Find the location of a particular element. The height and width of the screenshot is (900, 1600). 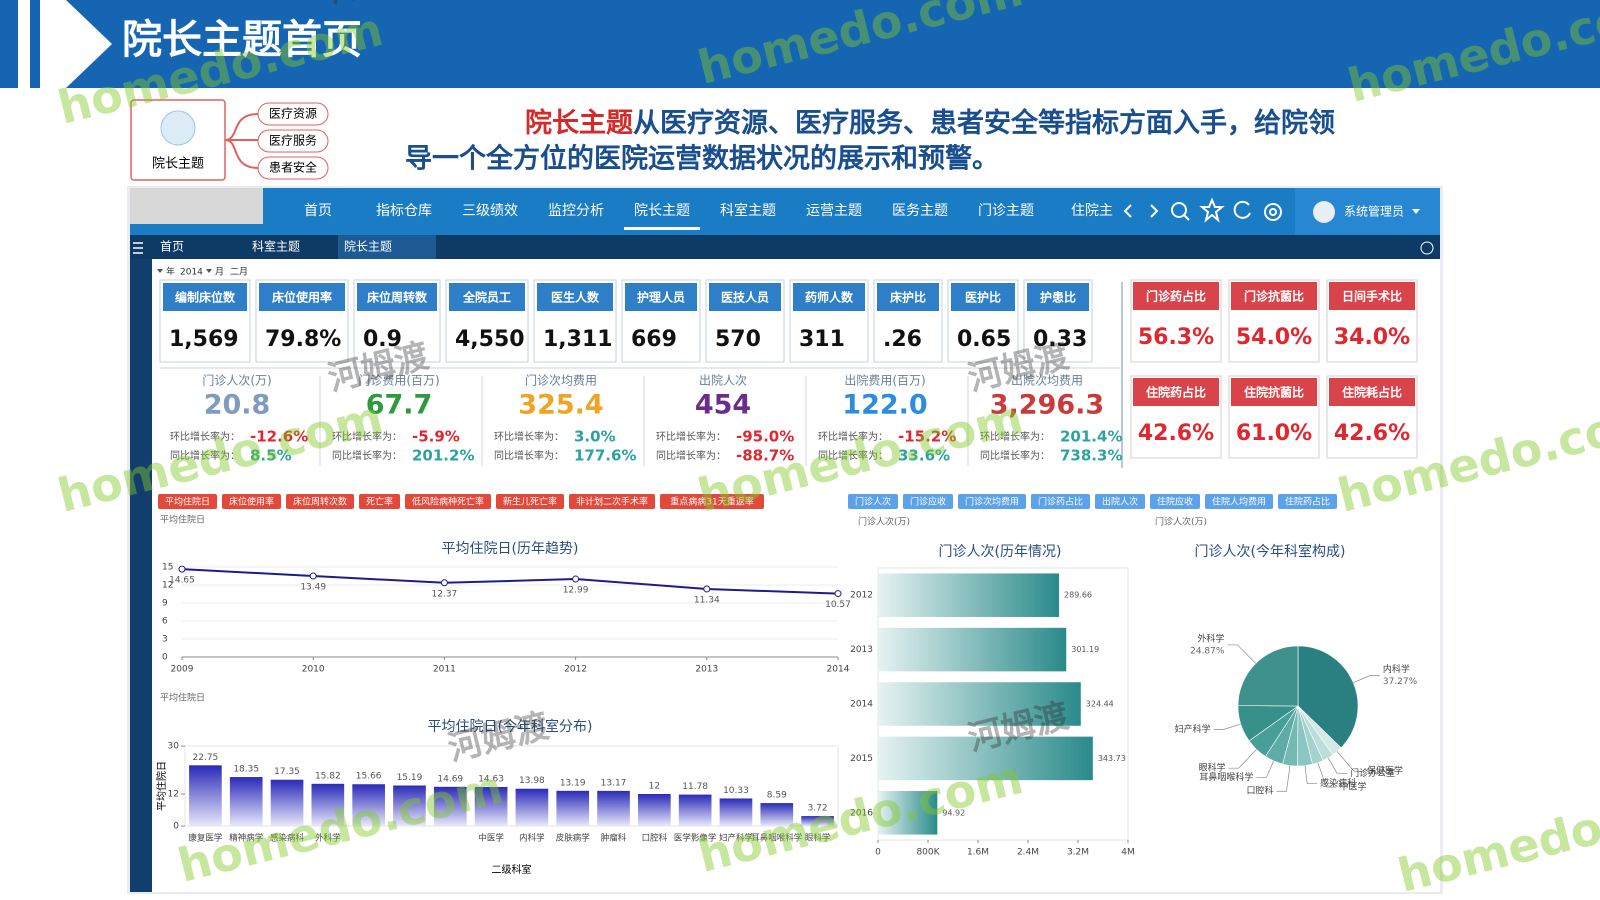

nav-prev is located at coordinates (1127, 211).